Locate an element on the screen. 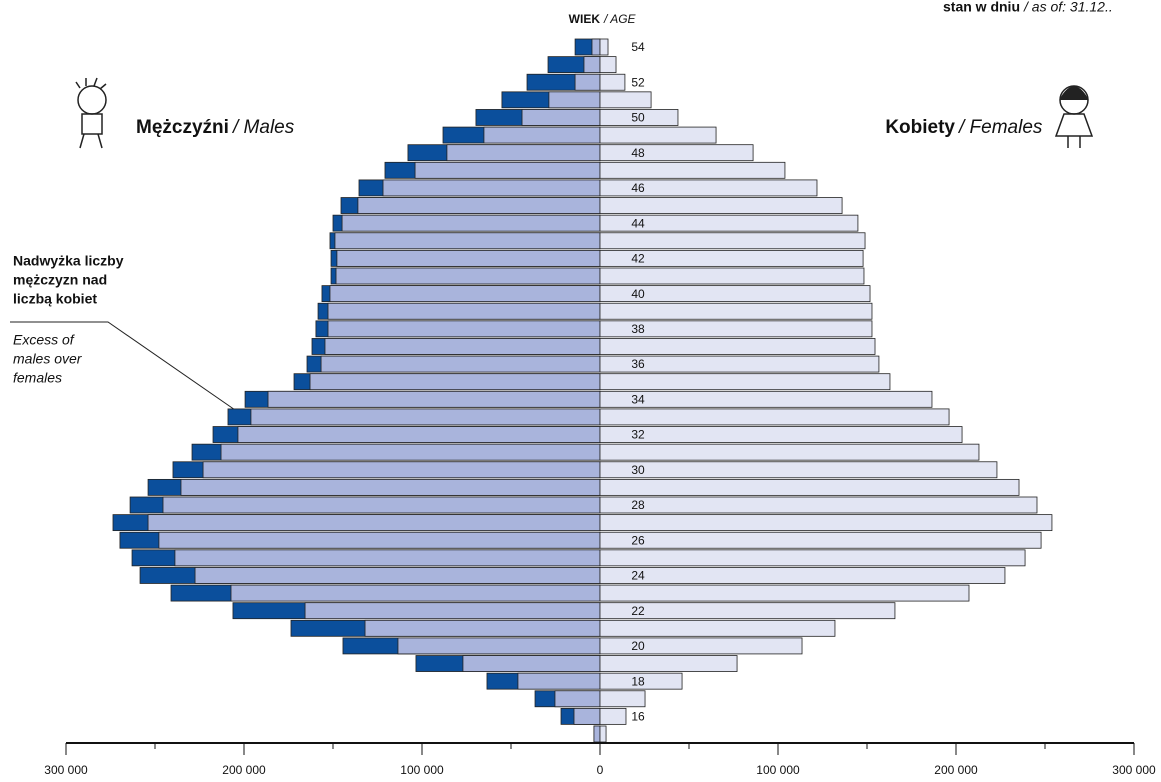  age-label: 54 is located at coordinates (638, 47).